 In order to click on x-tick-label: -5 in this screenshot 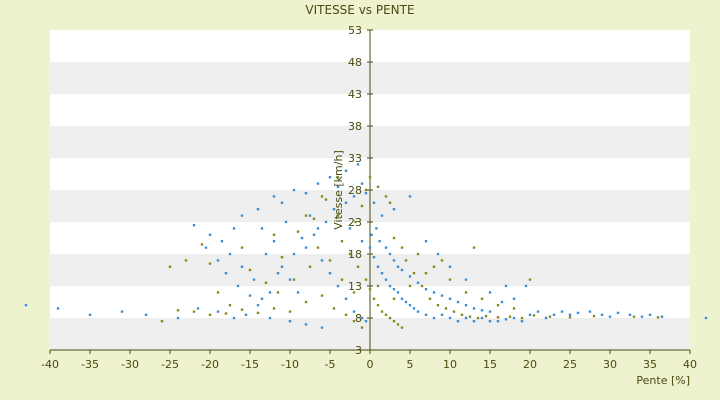, I will do `click(330, 364)`.